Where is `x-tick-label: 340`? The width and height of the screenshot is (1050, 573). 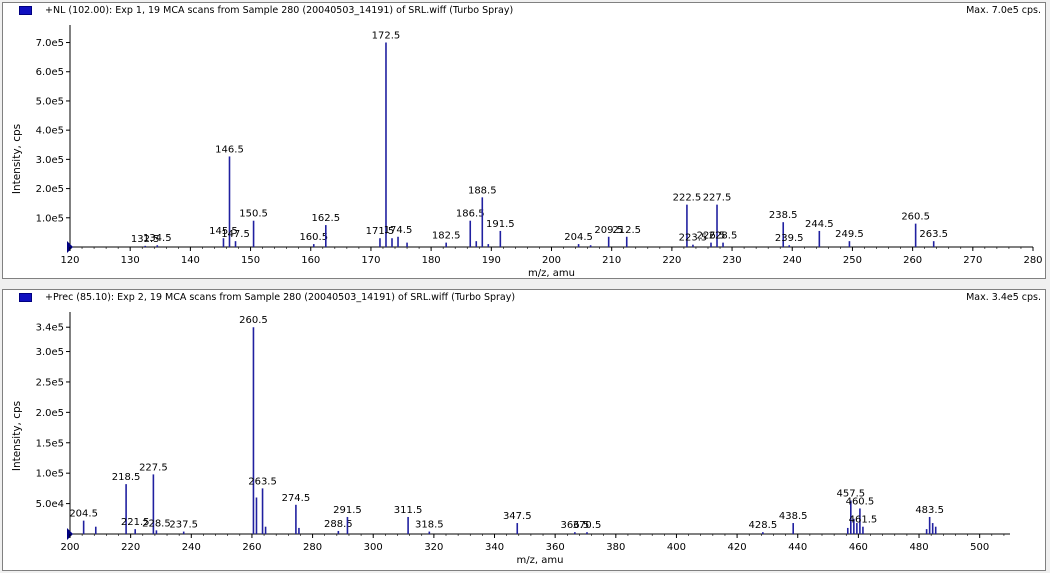
x-tick-label: 340 is located at coordinates (494, 547).